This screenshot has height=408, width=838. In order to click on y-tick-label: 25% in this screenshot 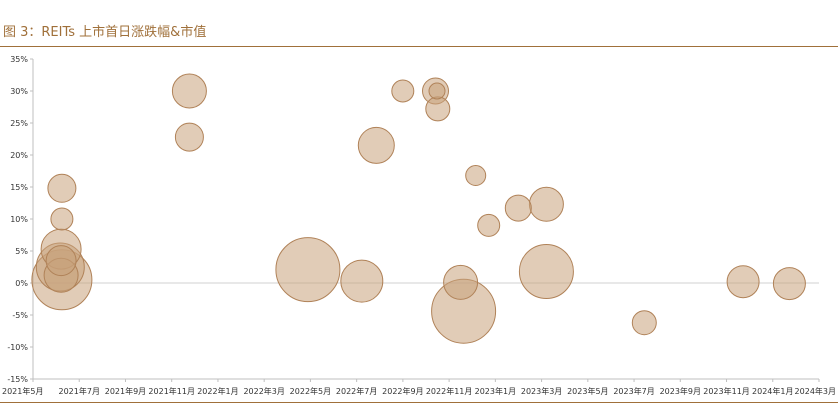, I will do `click(19, 123)`.